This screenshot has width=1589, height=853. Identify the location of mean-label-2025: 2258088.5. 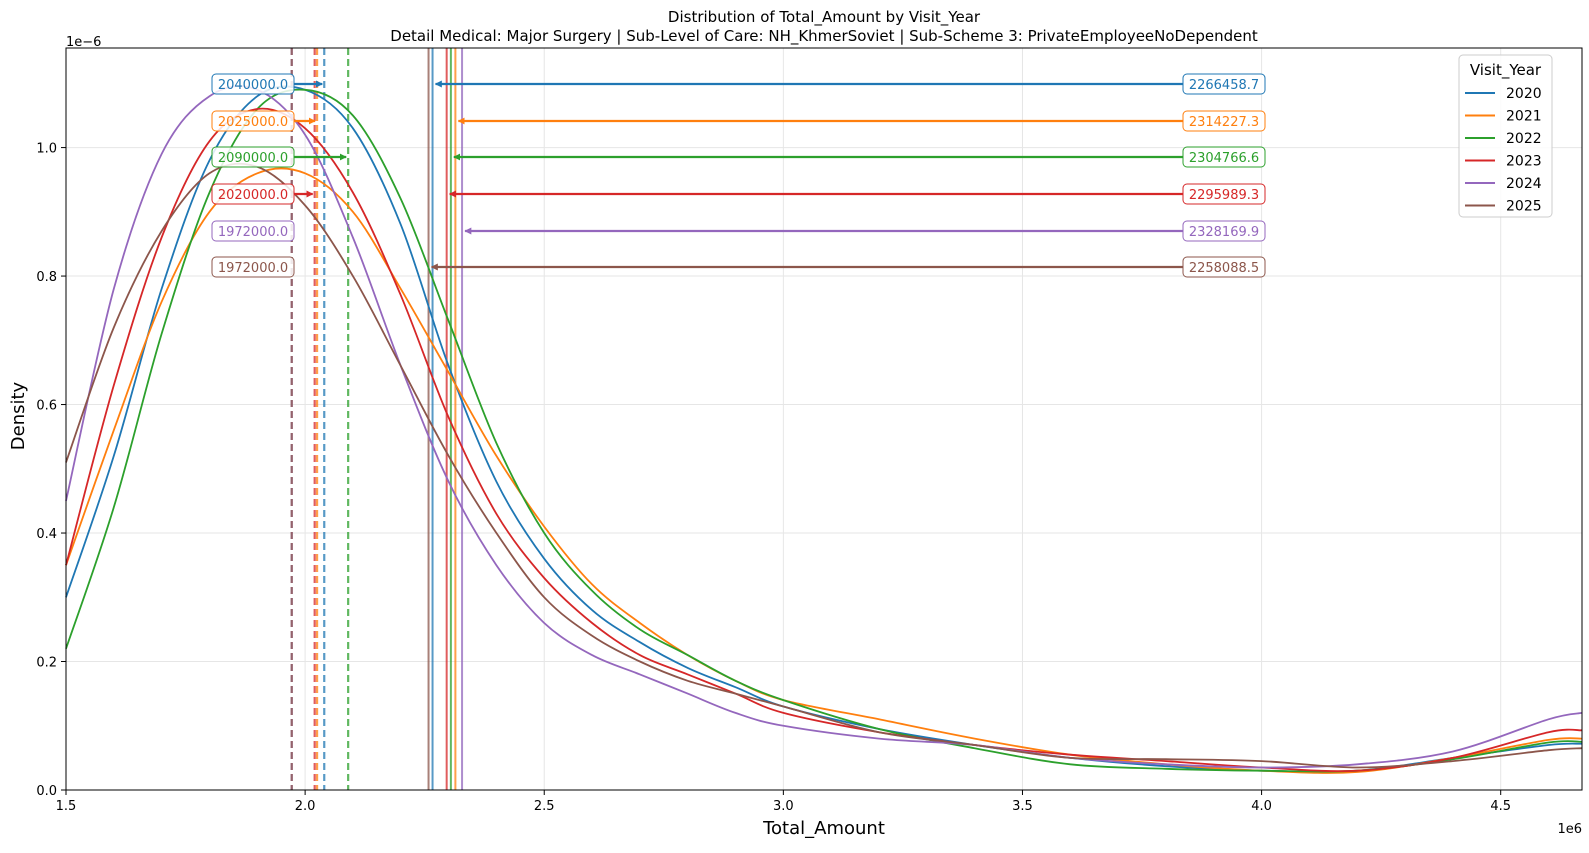
(1224, 268).